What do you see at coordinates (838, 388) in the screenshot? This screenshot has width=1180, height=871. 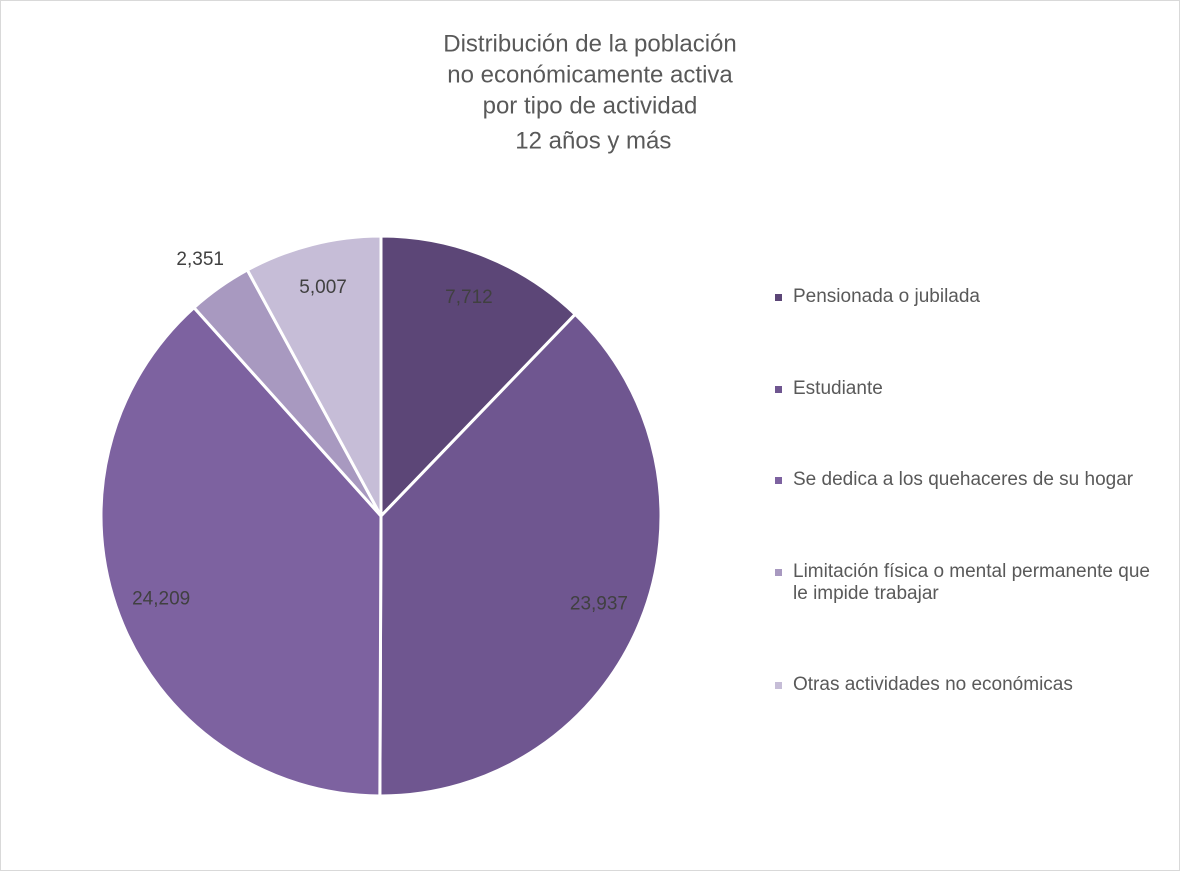 I see `legend-label: Estudiante` at bounding box center [838, 388].